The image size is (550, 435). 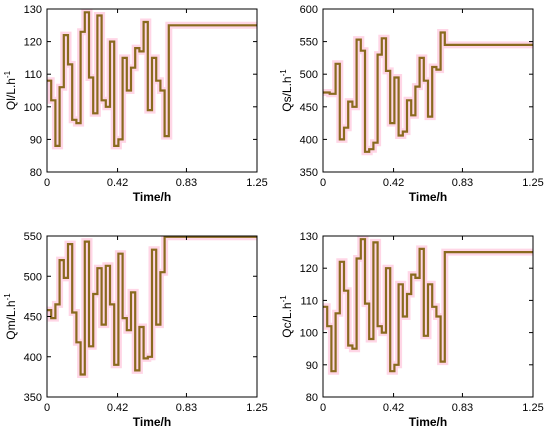 I want to click on y-tick-label: 600, so click(x=309, y=10).